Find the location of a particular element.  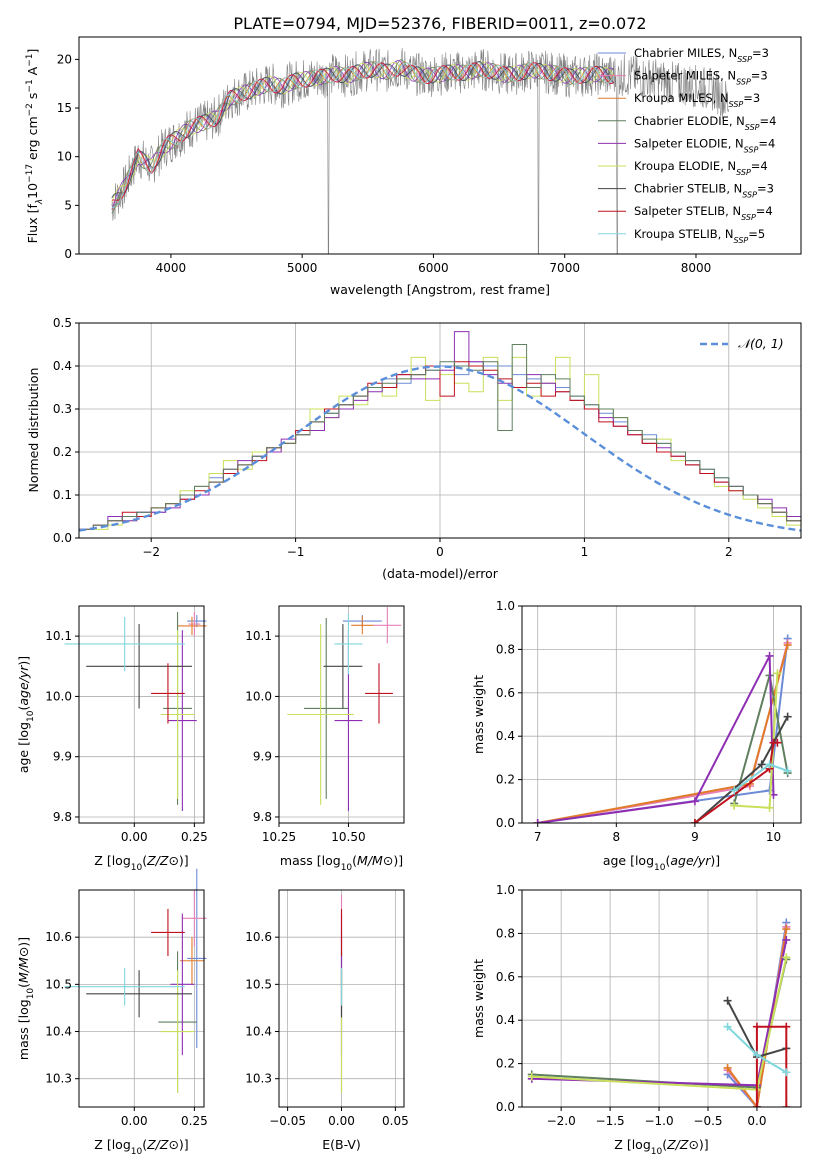

legend-text: Salpeter MILES, N is located at coordinates (685, 76).